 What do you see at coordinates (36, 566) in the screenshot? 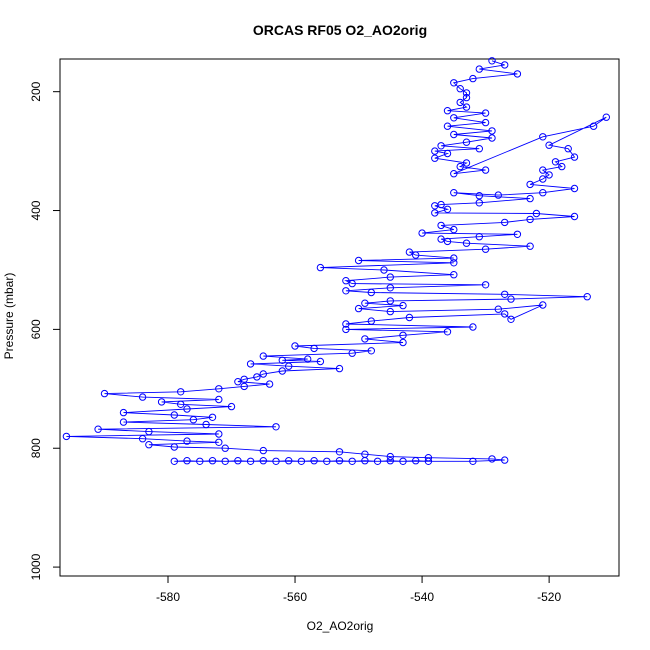
I see `y-tick-label: 1000` at bounding box center [36, 566].